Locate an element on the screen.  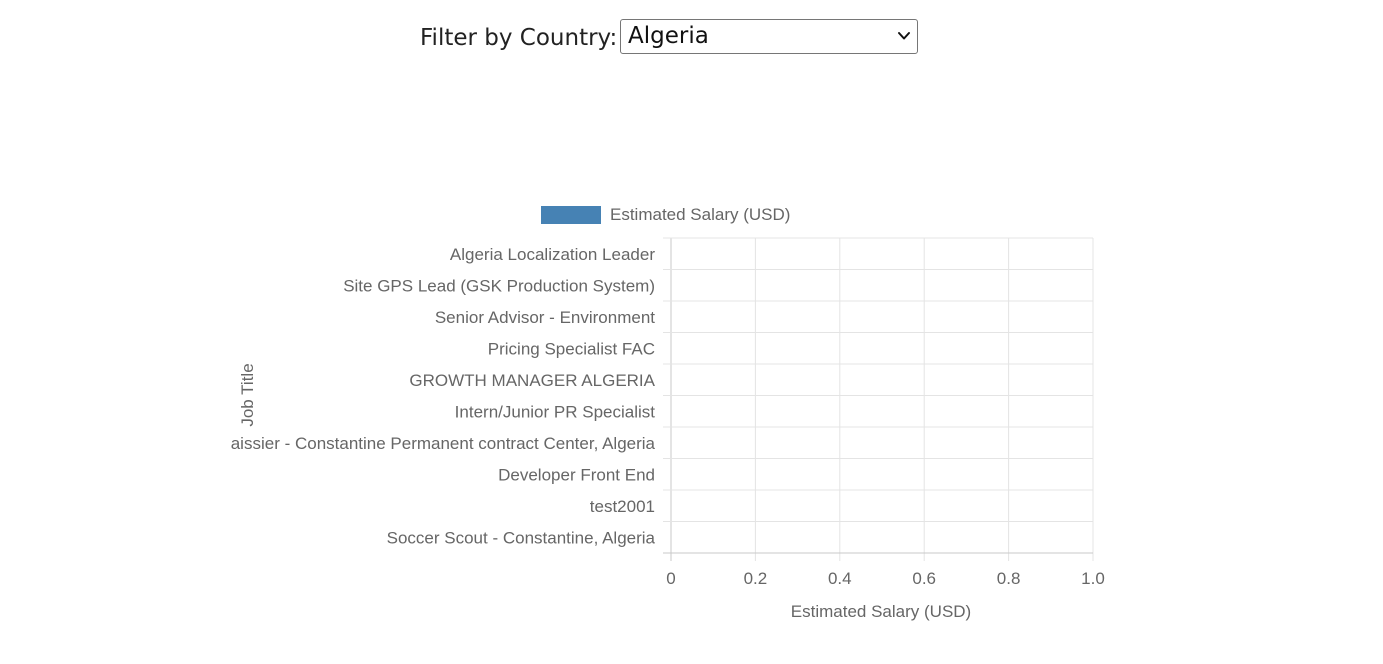
y-tick-label: GROWTH MANAGER ALGERIA is located at coordinates (532, 380).